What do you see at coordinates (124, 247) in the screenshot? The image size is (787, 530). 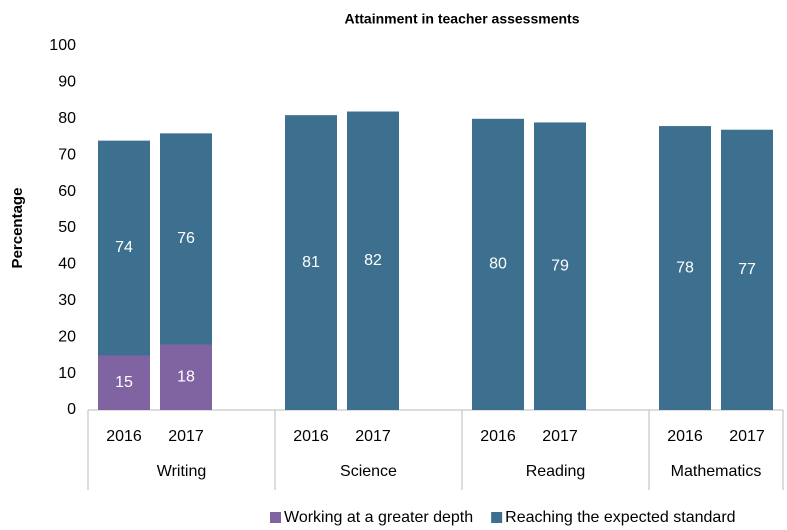 I see `value-label: 74` at bounding box center [124, 247].